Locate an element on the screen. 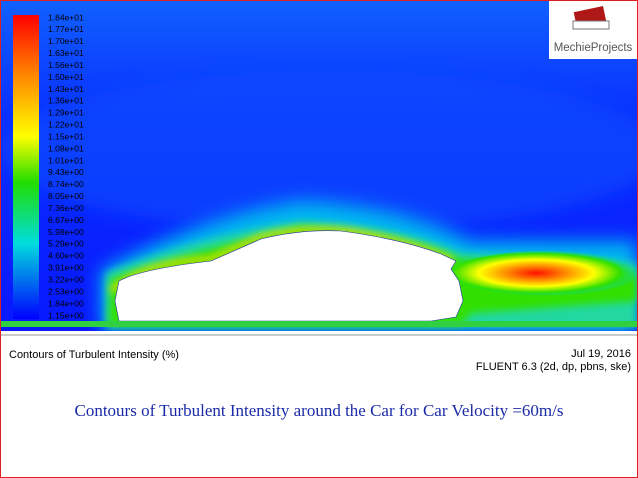 The height and width of the screenshot is (478, 638). footer-title: Contours of Turbulent Intensity (%) is located at coordinates (94, 355).